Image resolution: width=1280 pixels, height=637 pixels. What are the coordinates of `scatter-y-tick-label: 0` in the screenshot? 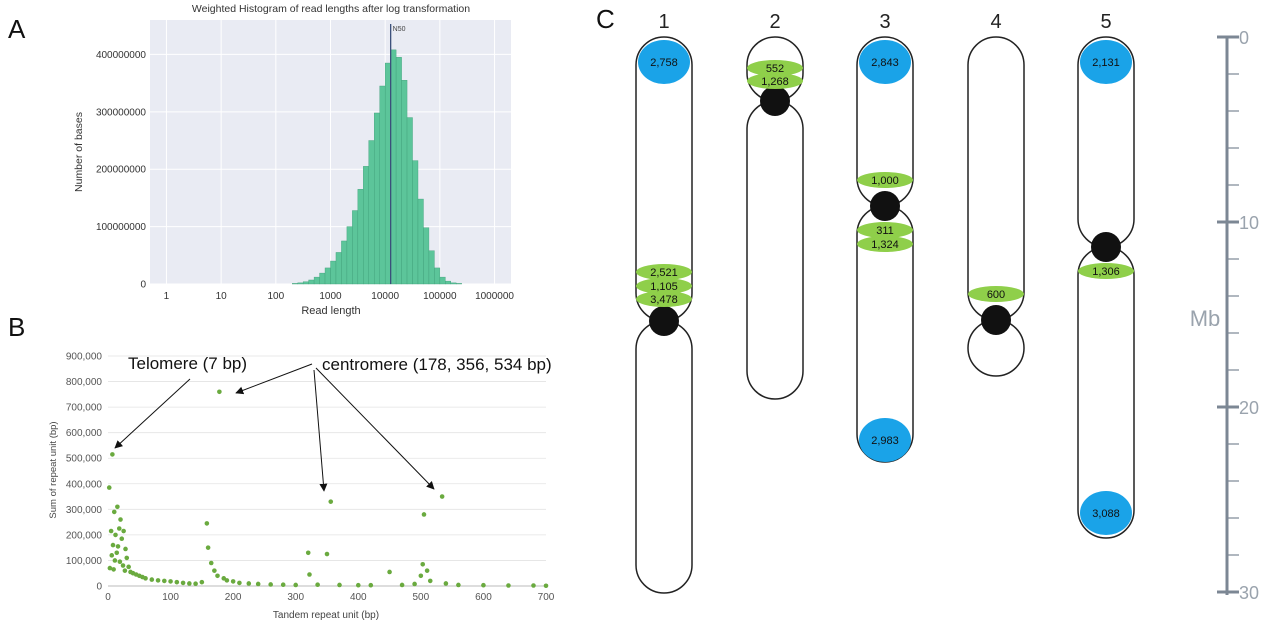 It's located at (99, 587).